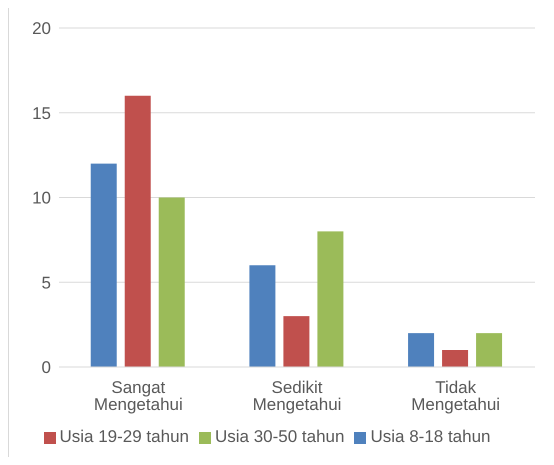  Describe the element at coordinates (41, 28) in the screenshot. I see `y-tick-label: 20` at that location.